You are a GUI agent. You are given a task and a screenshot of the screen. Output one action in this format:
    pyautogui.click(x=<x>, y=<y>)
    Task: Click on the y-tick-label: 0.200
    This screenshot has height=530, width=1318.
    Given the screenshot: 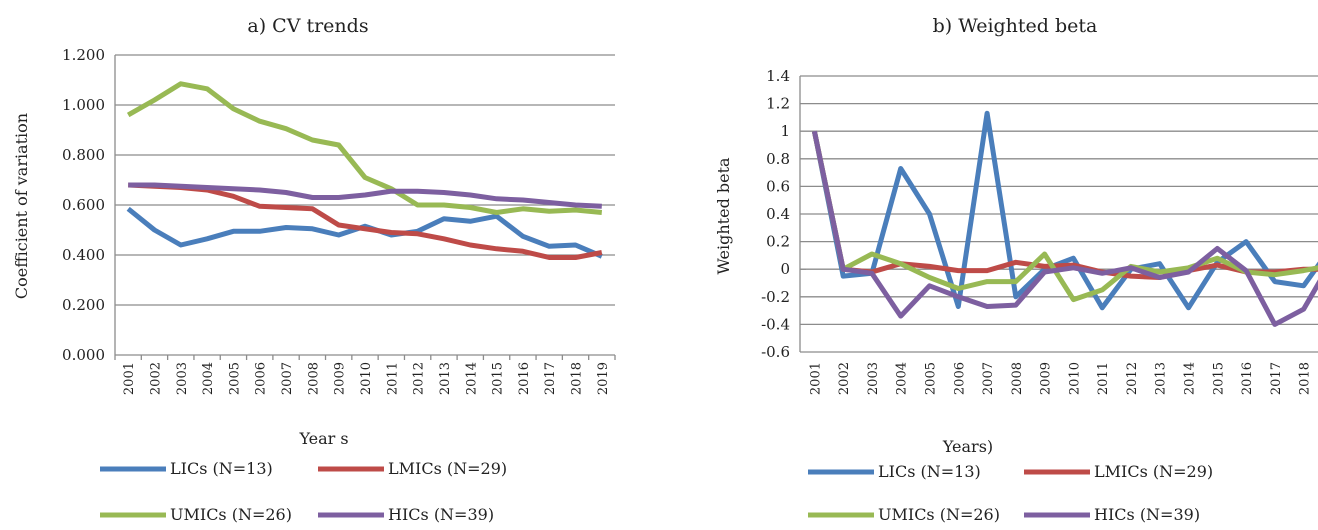 What is the action you would take?
    pyautogui.click(x=83, y=305)
    